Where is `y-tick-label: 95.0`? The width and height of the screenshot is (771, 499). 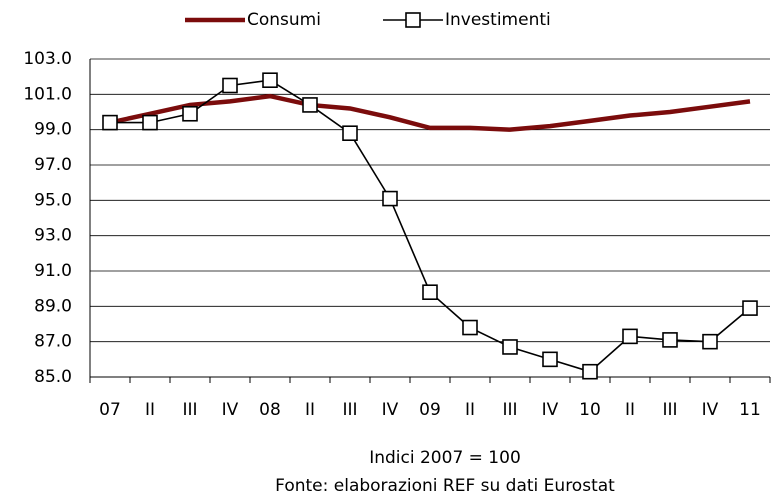 y-tick-label: 95.0 is located at coordinates (53, 200).